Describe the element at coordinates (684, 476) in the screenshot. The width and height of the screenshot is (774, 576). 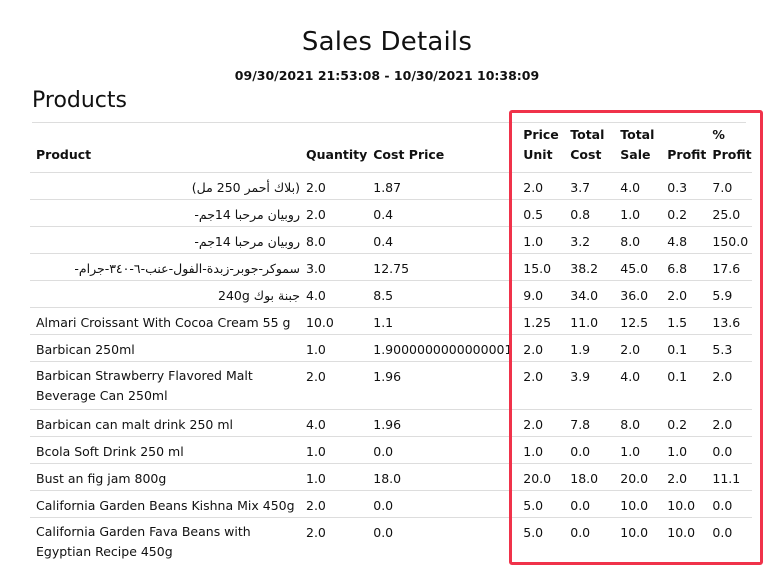
I see `cell-profit: 2.0` at that location.